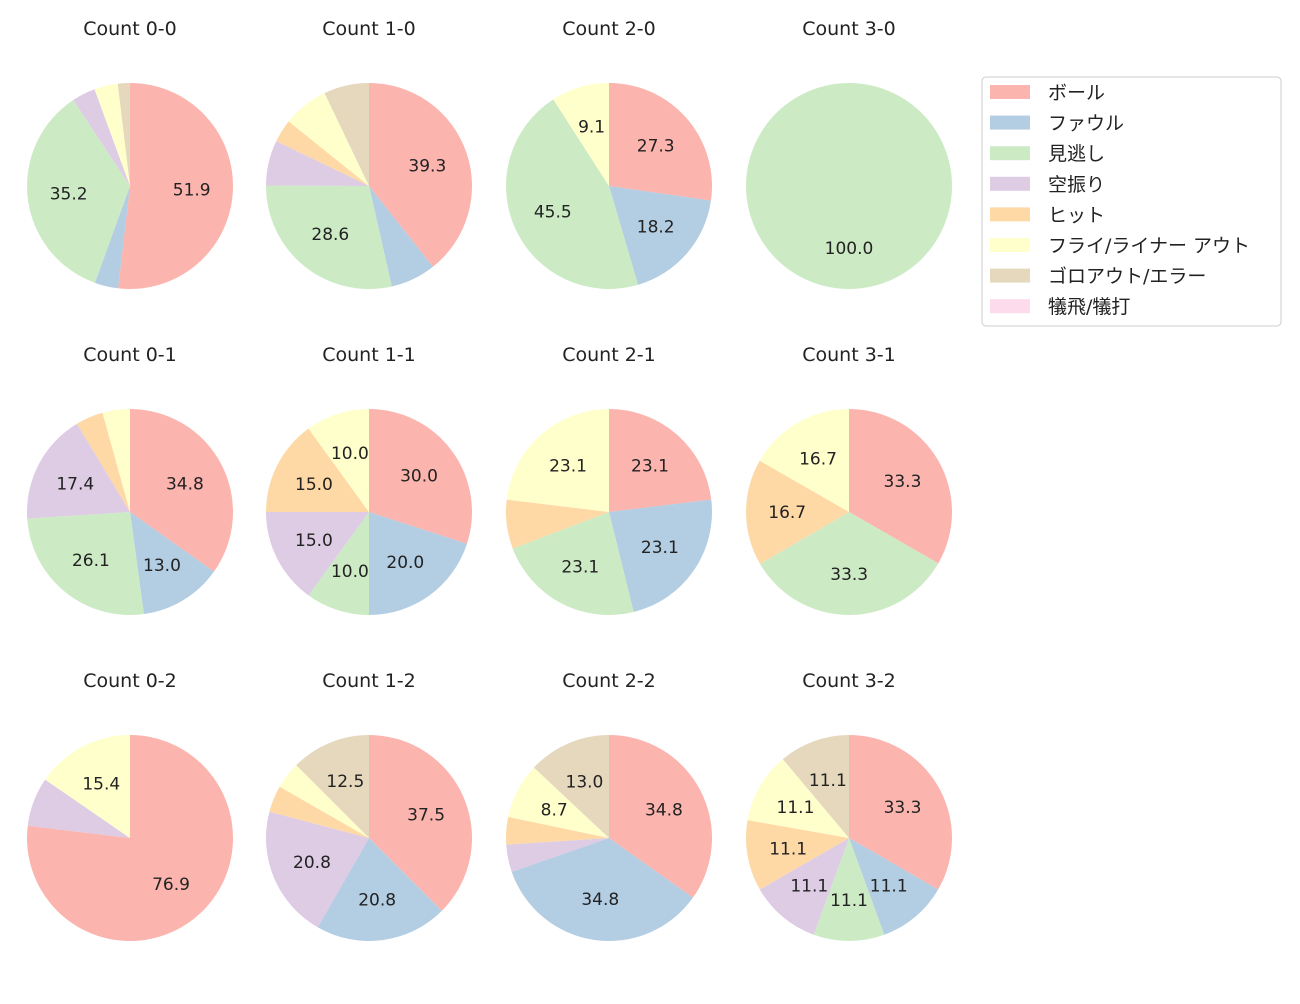  I want to click on pie-count-1-0: Count 1-0 39.3 28.6, so click(369, 154).